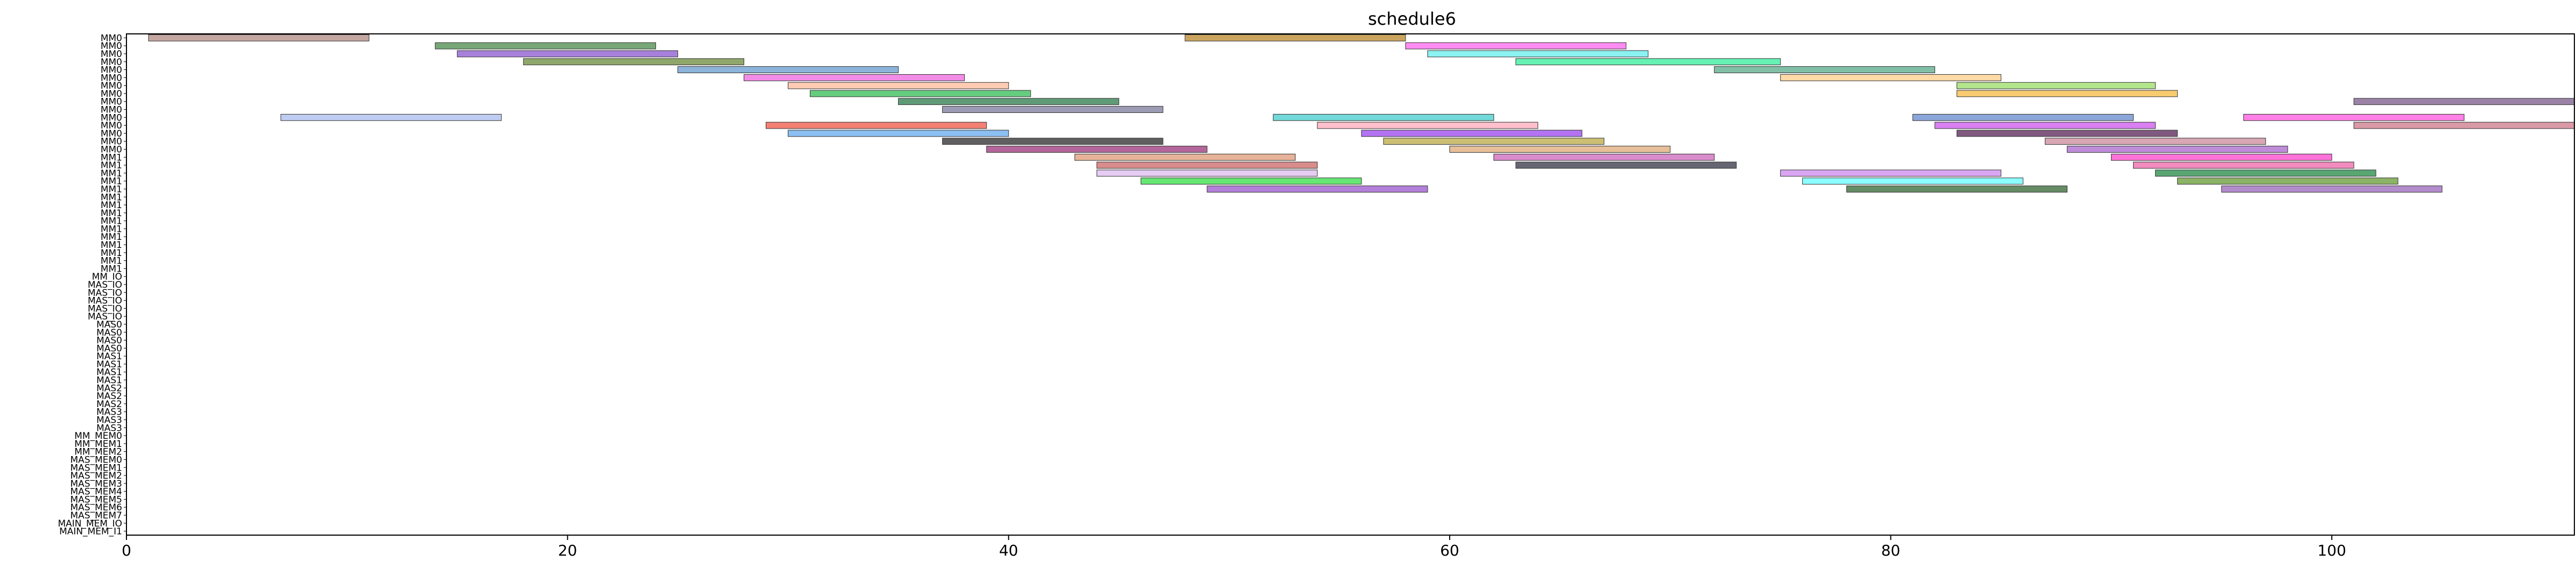 Image resolution: width=2576 pixels, height=569 pixels. I want to click on row-label: MAS_MEM1, so click(96, 468).